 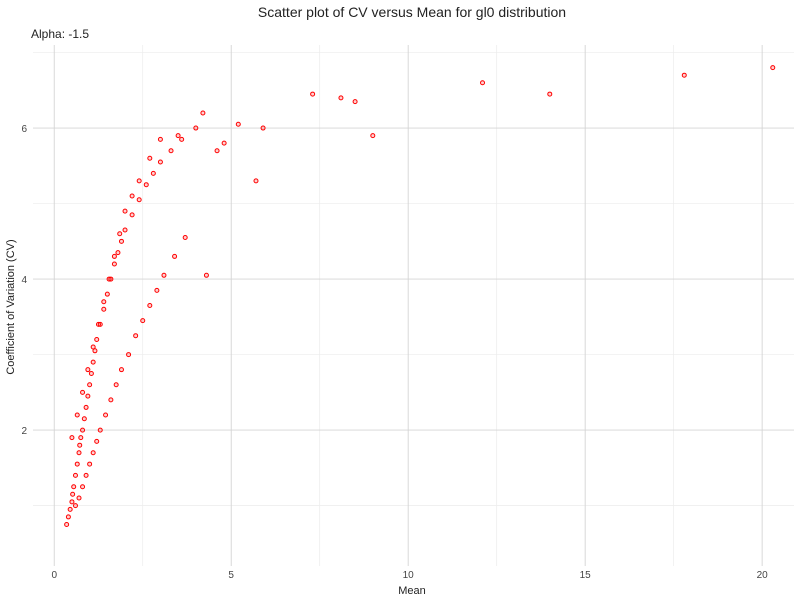 I want to click on x-axis-ticks: 0 5 10 15 20, so click(x=409, y=575).